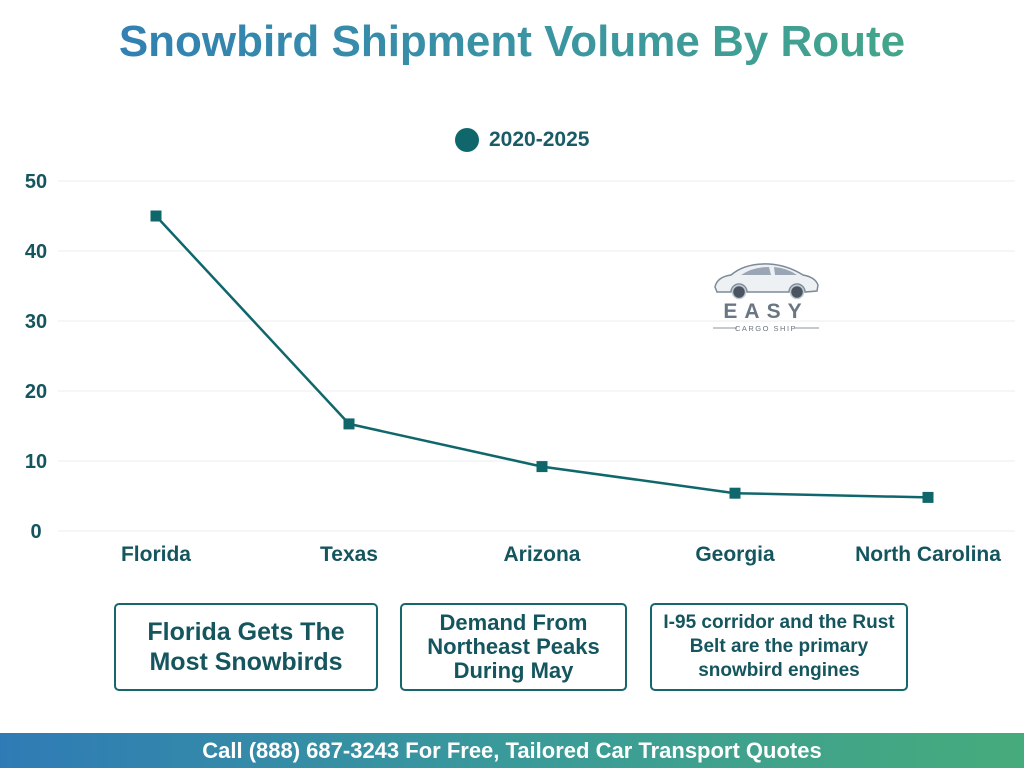 The width and height of the screenshot is (1024, 768). I want to click on legend-label: 2020-2025, so click(539, 139).